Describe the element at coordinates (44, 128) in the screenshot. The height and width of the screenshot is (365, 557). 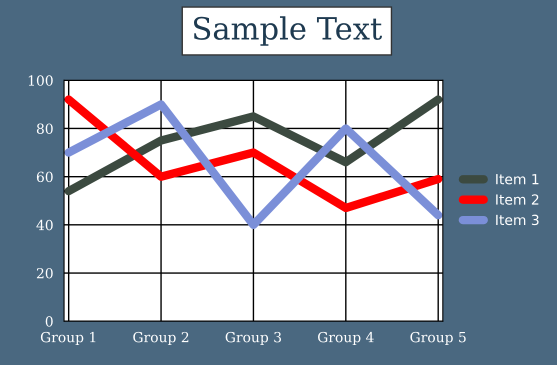
I see `y-tick-label: 80` at that location.